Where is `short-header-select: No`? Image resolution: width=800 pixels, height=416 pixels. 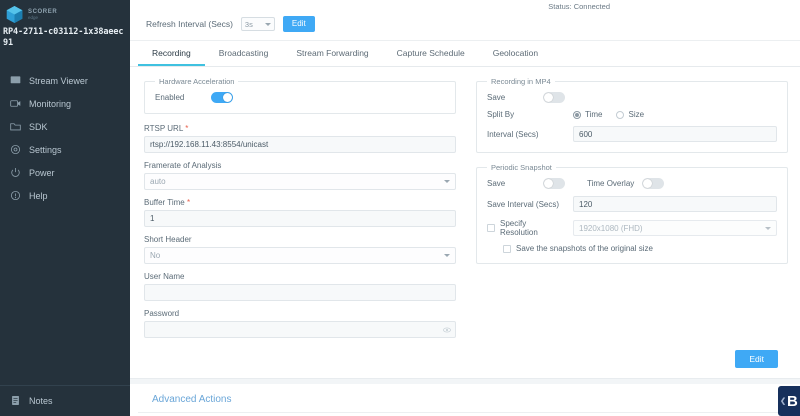
short-header-select: No is located at coordinates (300, 256).